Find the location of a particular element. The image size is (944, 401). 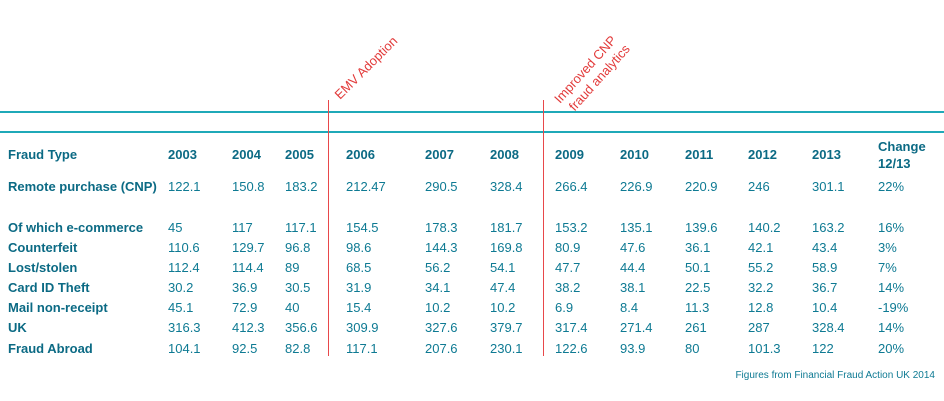

table-cell: 3% is located at coordinates (887, 247).